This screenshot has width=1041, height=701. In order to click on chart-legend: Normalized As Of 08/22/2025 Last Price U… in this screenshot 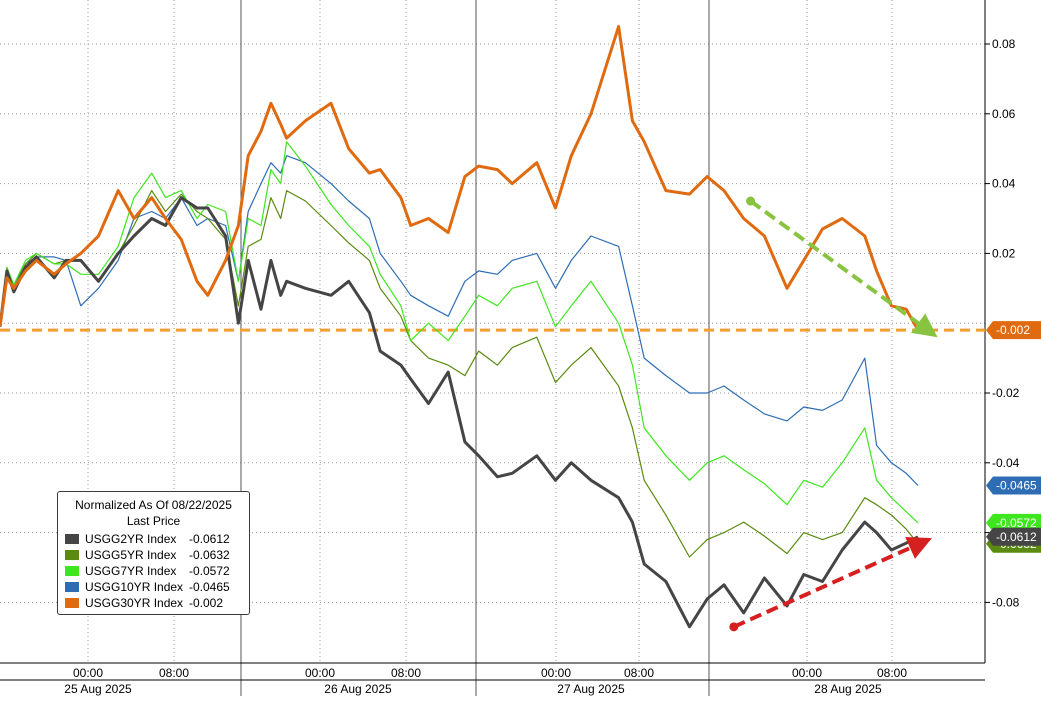, I will do `click(153, 553)`.